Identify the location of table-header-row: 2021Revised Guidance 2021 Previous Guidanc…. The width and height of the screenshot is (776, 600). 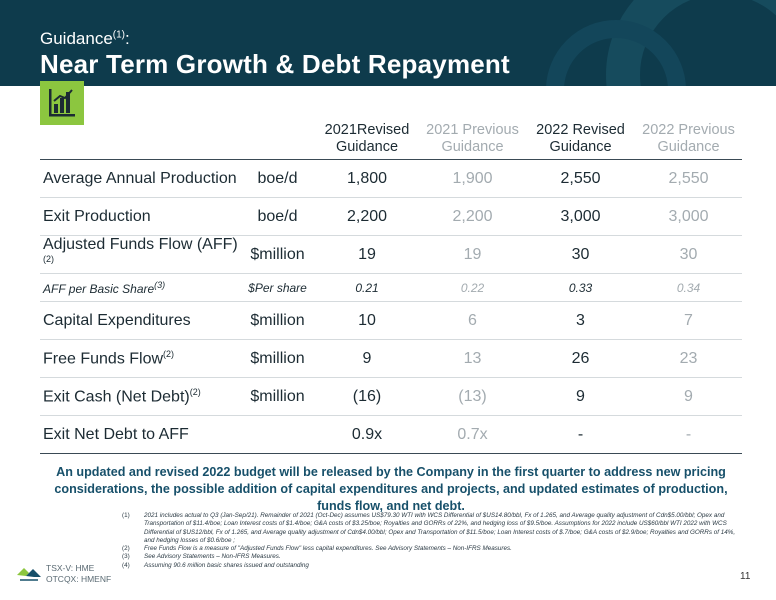
(391, 139).